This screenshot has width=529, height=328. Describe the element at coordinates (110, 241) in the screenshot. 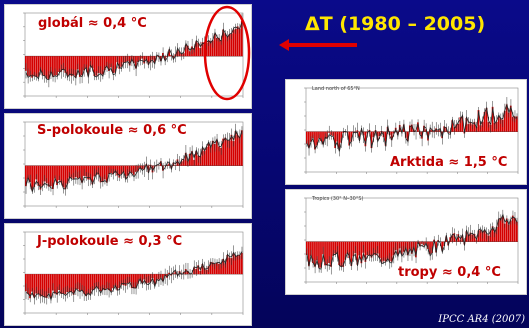

I see `south-label: J-polokoule ≈ 0,3 °C` at that location.